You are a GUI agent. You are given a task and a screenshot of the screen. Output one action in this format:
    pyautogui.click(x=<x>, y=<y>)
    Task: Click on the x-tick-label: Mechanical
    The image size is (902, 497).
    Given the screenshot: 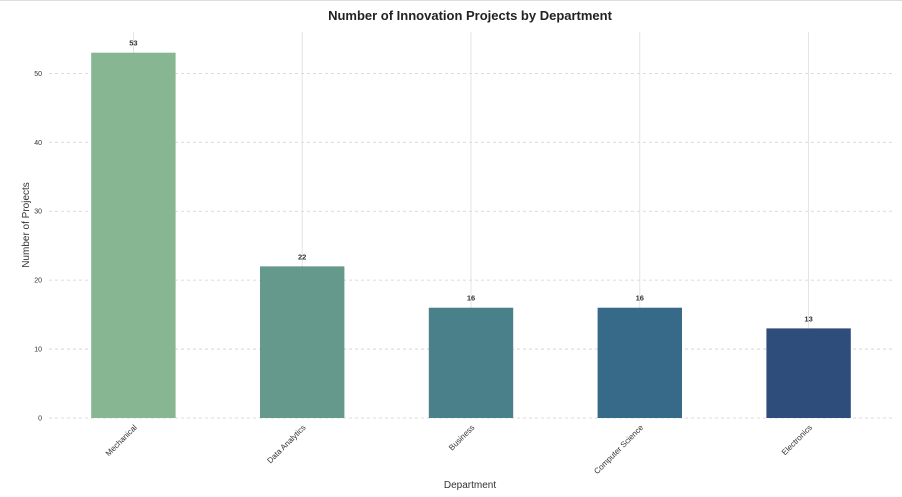 What is the action you would take?
    pyautogui.click(x=121, y=440)
    